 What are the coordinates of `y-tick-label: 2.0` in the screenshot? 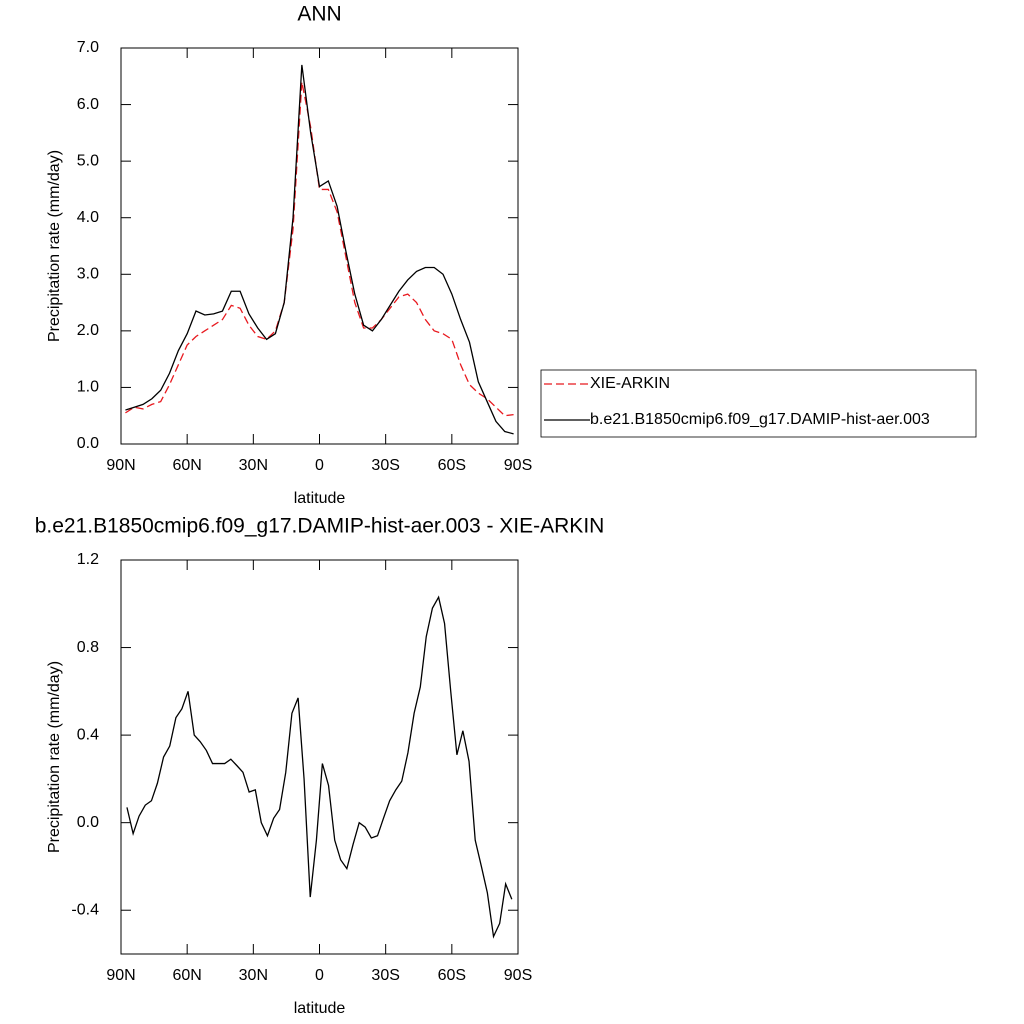 It's located at (88, 330).